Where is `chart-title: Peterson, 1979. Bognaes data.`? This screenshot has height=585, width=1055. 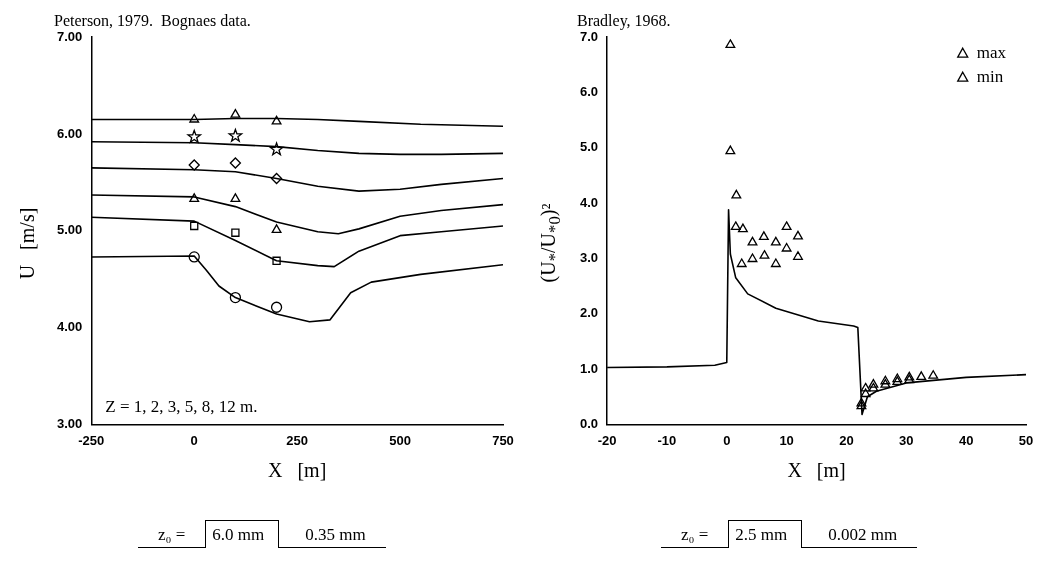 chart-title: Peterson, 1979. Bognaes data. is located at coordinates (152, 20).